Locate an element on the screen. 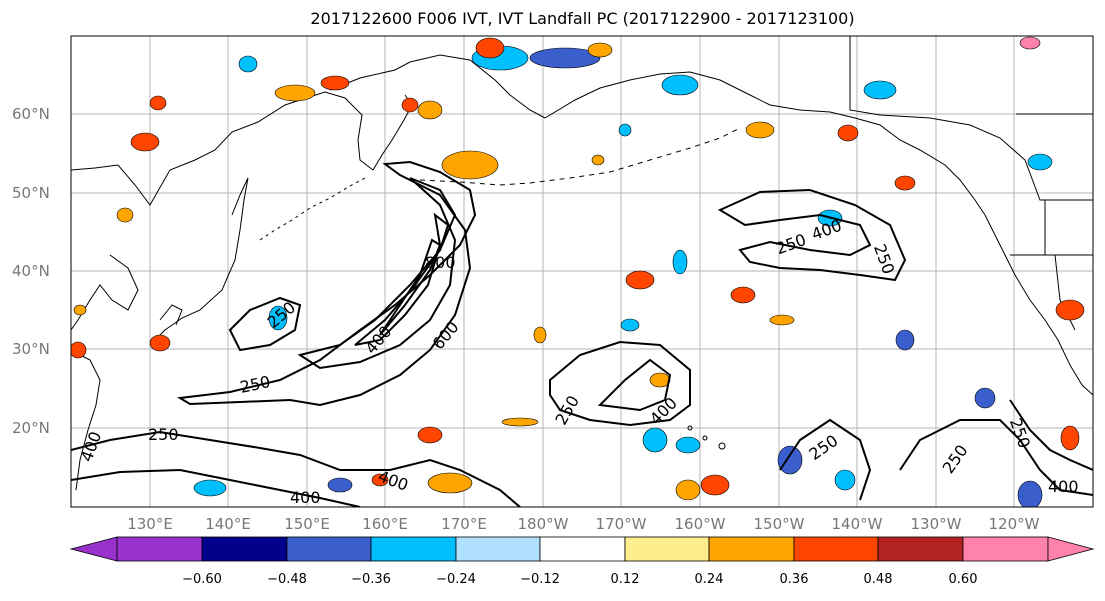  colorbar-tick: 0.60 is located at coordinates (963, 579).